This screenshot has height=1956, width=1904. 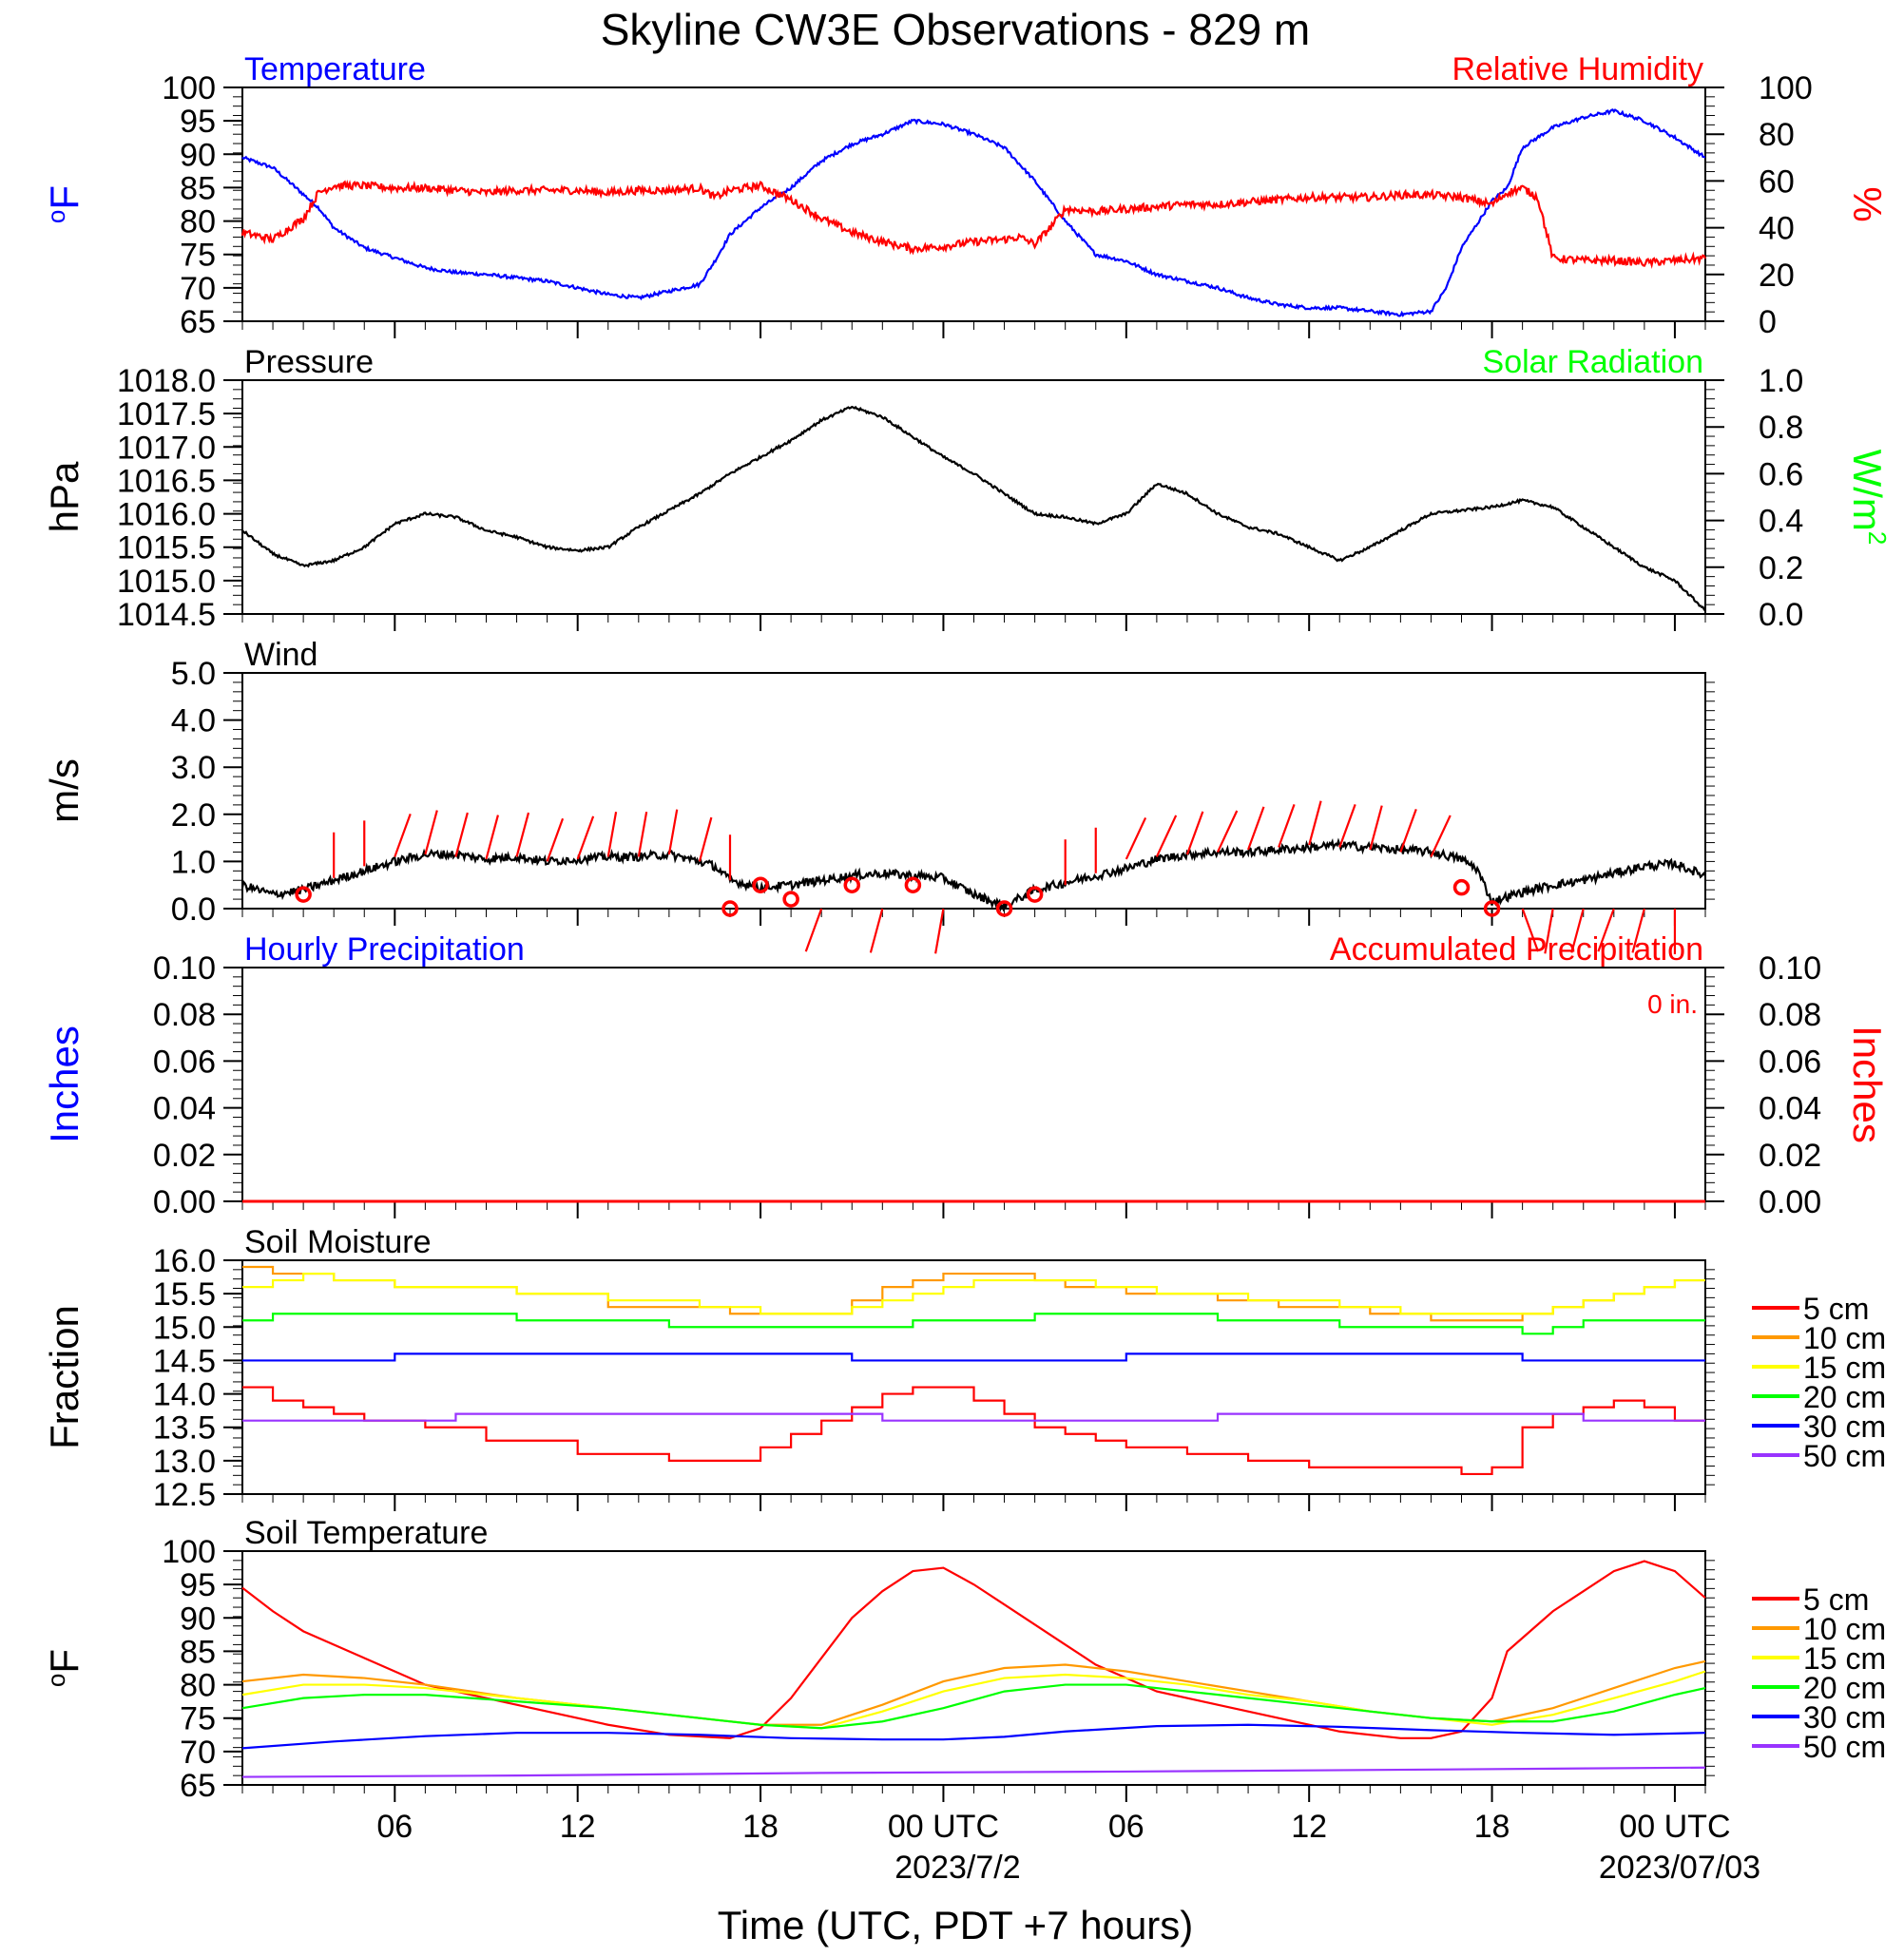 I want to click on y-tick-label: 16.0, so click(x=185, y=1261).